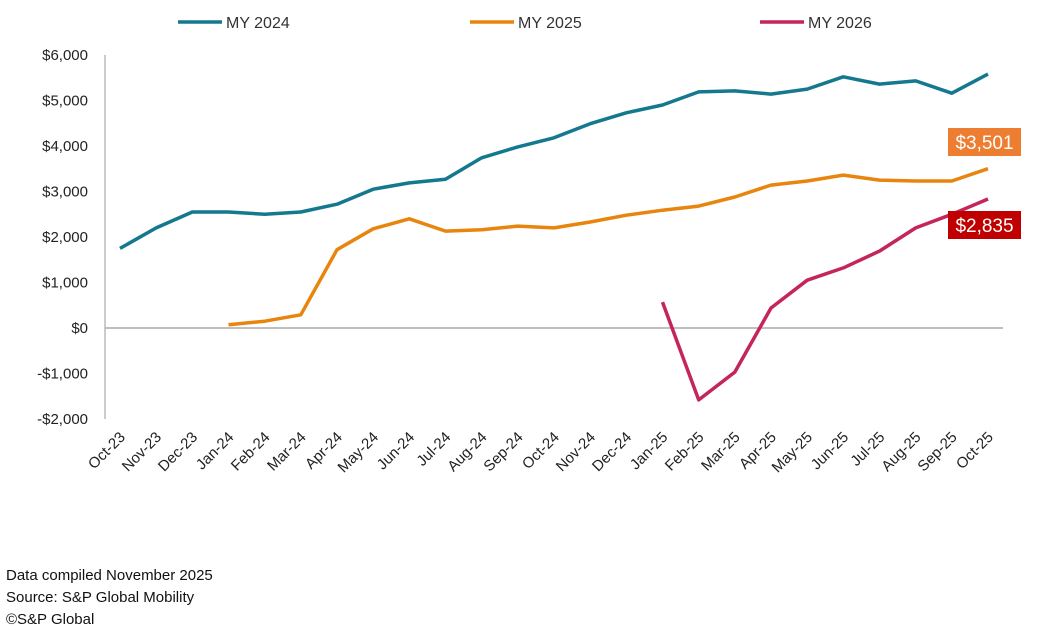 Image resolution: width=1041 pixels, height=639 pixels. I want to click on footer-copyright: ©S&P Global, so click(50, 619).